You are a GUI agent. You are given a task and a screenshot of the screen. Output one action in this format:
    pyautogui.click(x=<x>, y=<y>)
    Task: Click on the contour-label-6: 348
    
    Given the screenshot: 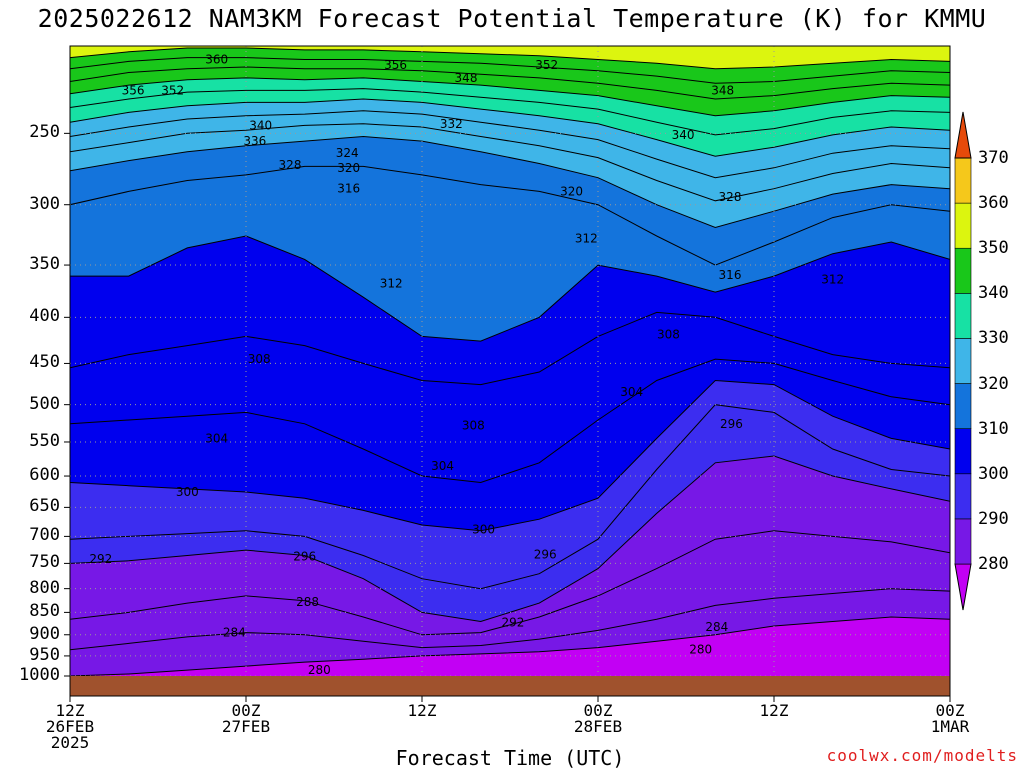 What is the action you would take?
    pyautogui.click(x=722, y=90)
    